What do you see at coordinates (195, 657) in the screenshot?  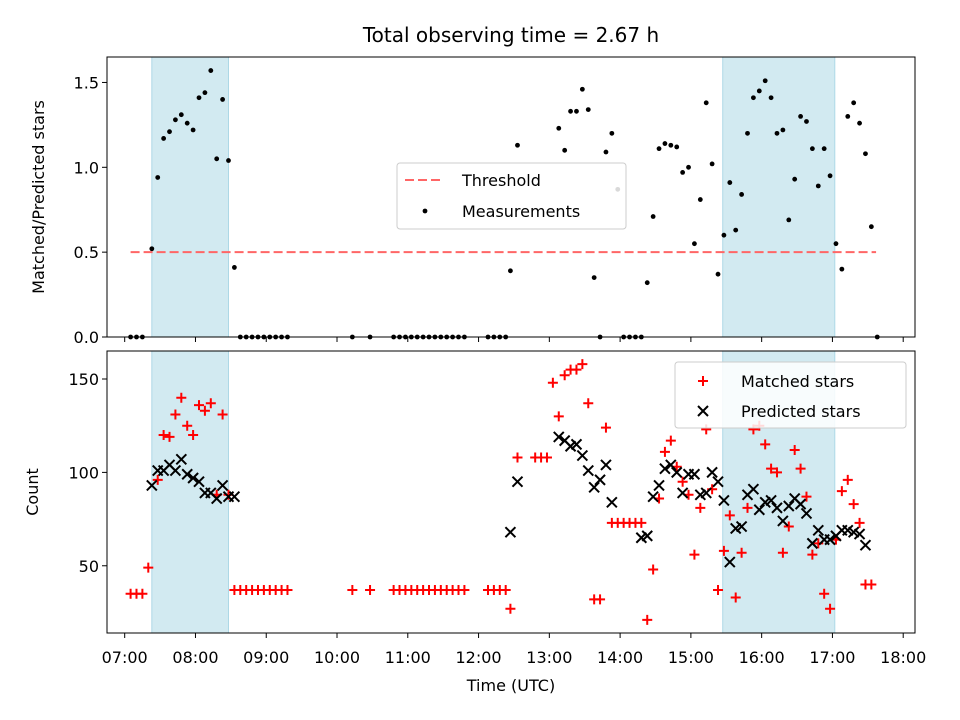 I see `x-tick-label: 08:00` at bounding box center [195, 657].